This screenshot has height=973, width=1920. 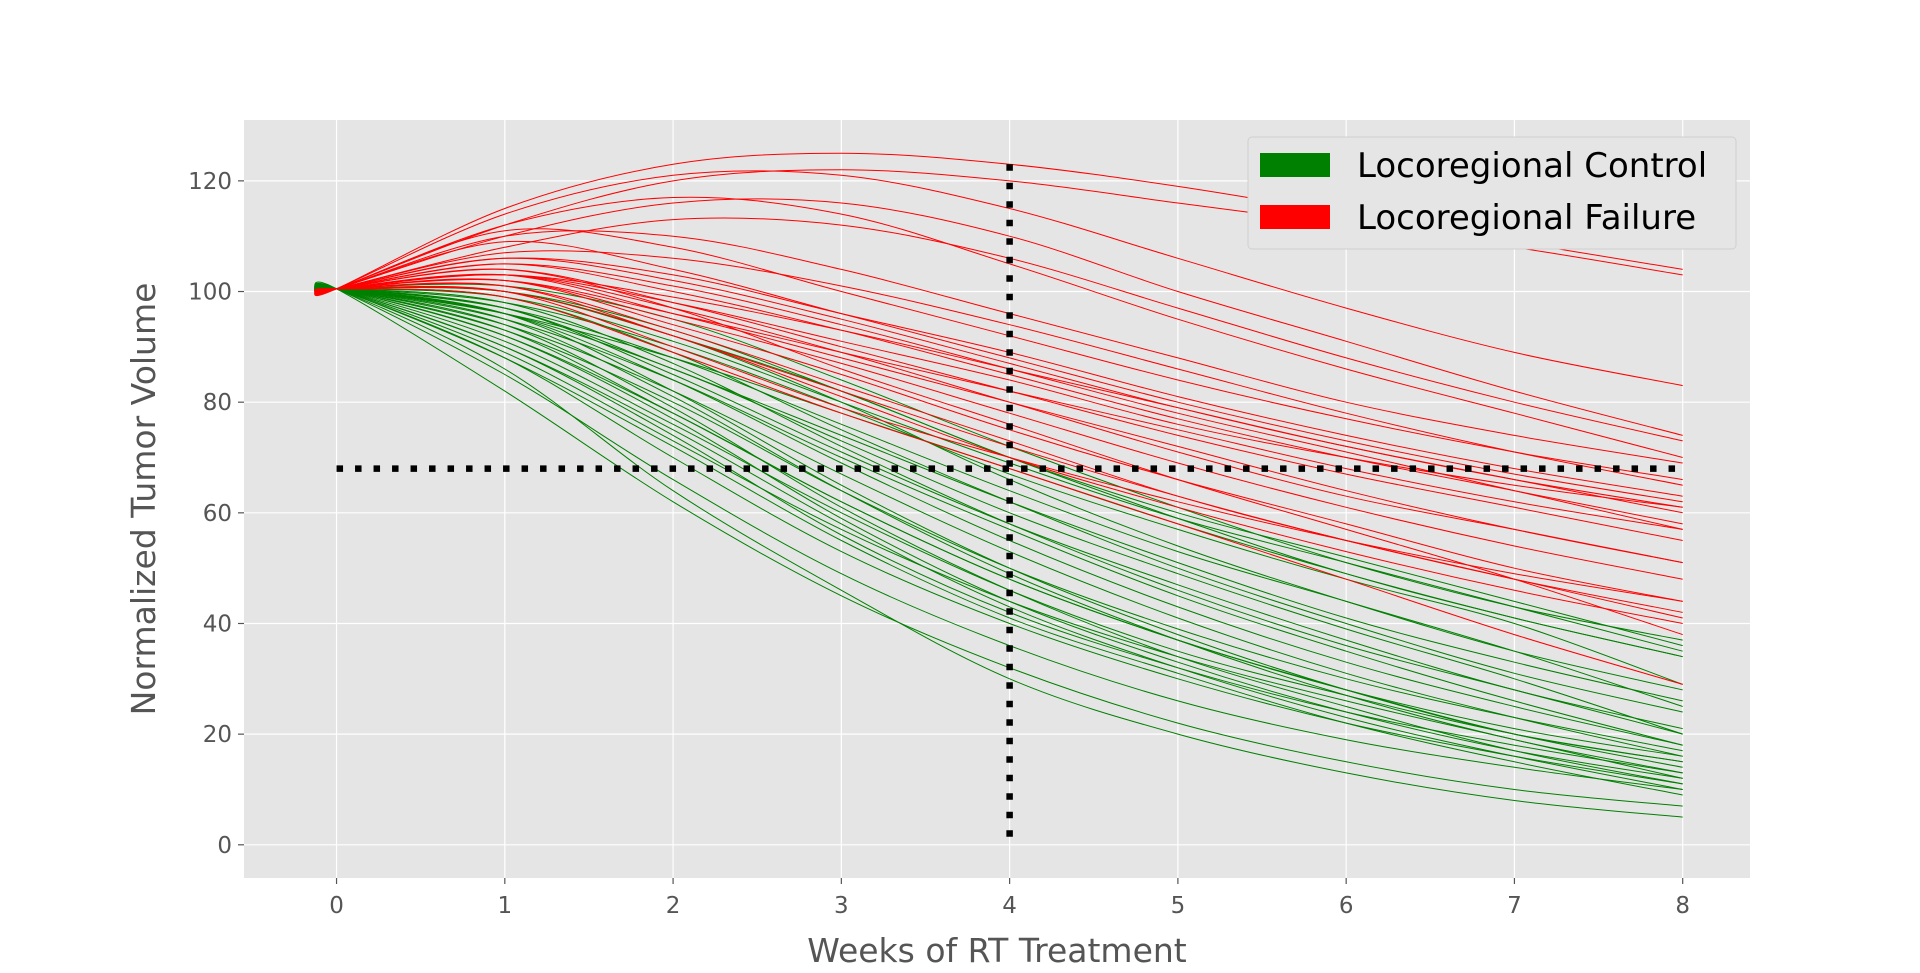 What do you see at coordinates (143, 499) in the screenshot?
I see `y-axis-label: Normalized Tumor Volume` at bounding box center [143, 499].